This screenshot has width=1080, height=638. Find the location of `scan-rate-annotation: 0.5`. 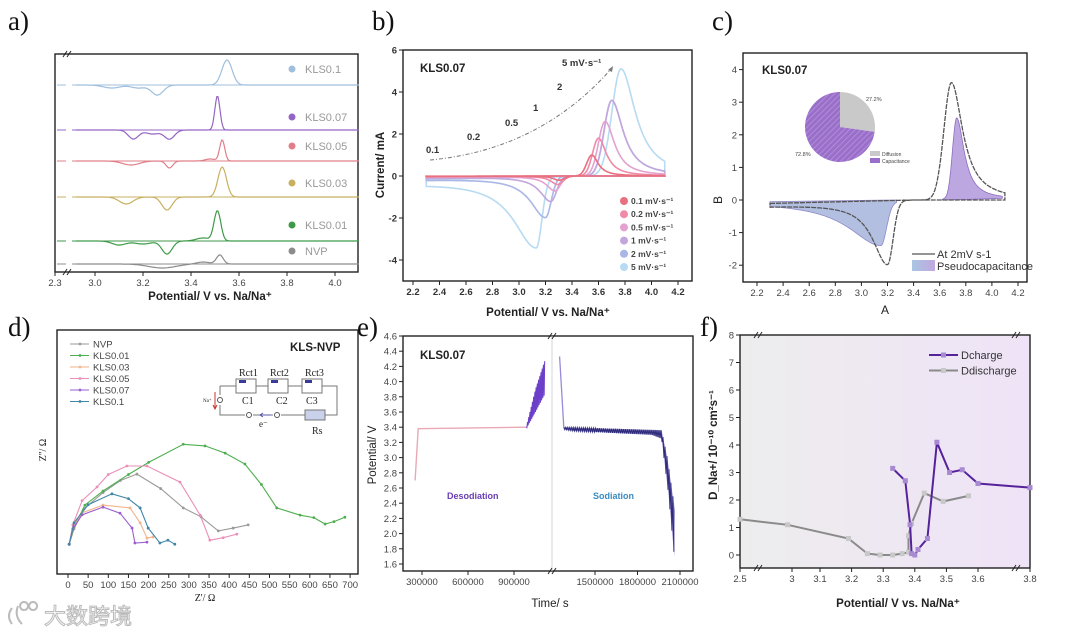

scan-rate-annotation: 0.5 is located at coordinates (512, 123).